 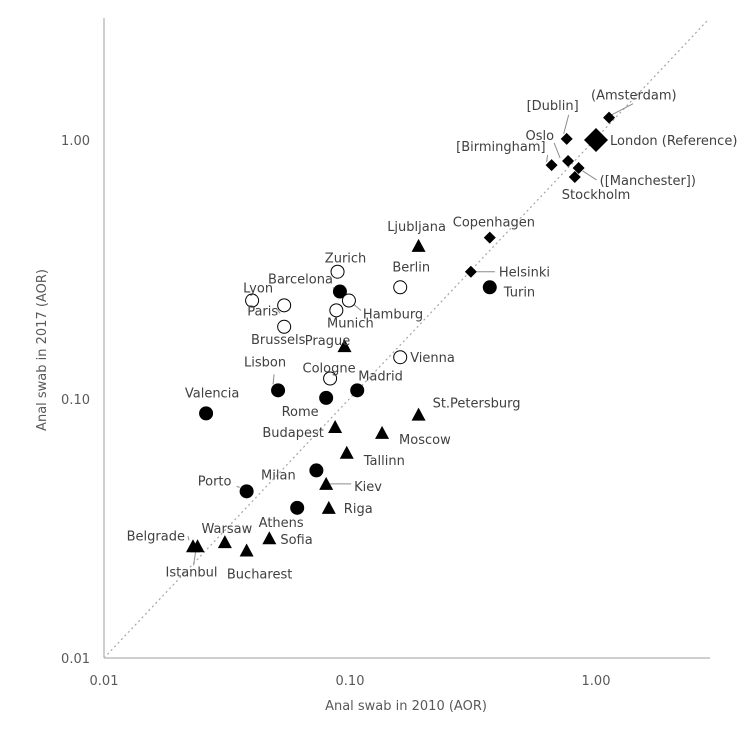 I want to click on data-point-budapest, so click(x=335, y=426).